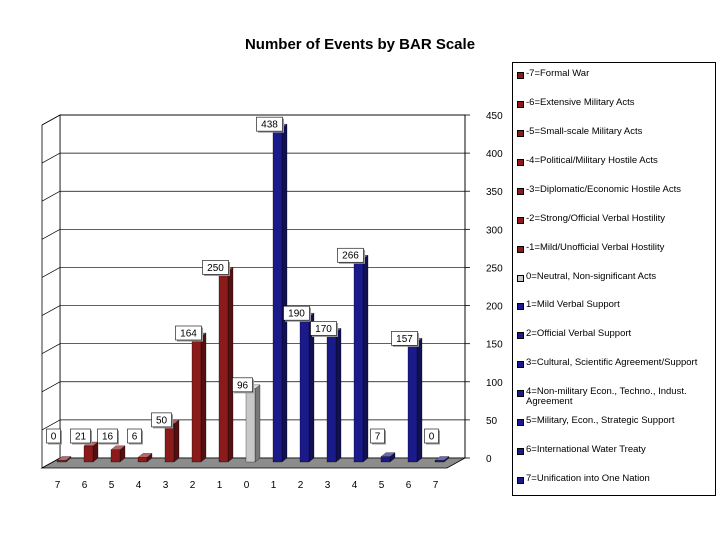 The image size is (720, 540). What do you see at coordinates (603, 189) in the screenshot?
I see `legend-label: -3=Diplomatic/Economic Hostile Acts` at bounding box center [603, 189].